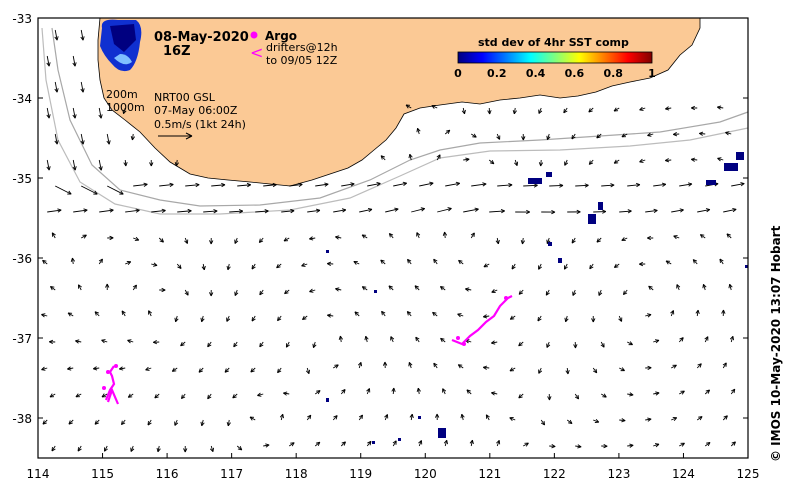  Describe the element at coordinates (122, 94) in the screenshot. I see `contour-200-label: 200m` at that location.